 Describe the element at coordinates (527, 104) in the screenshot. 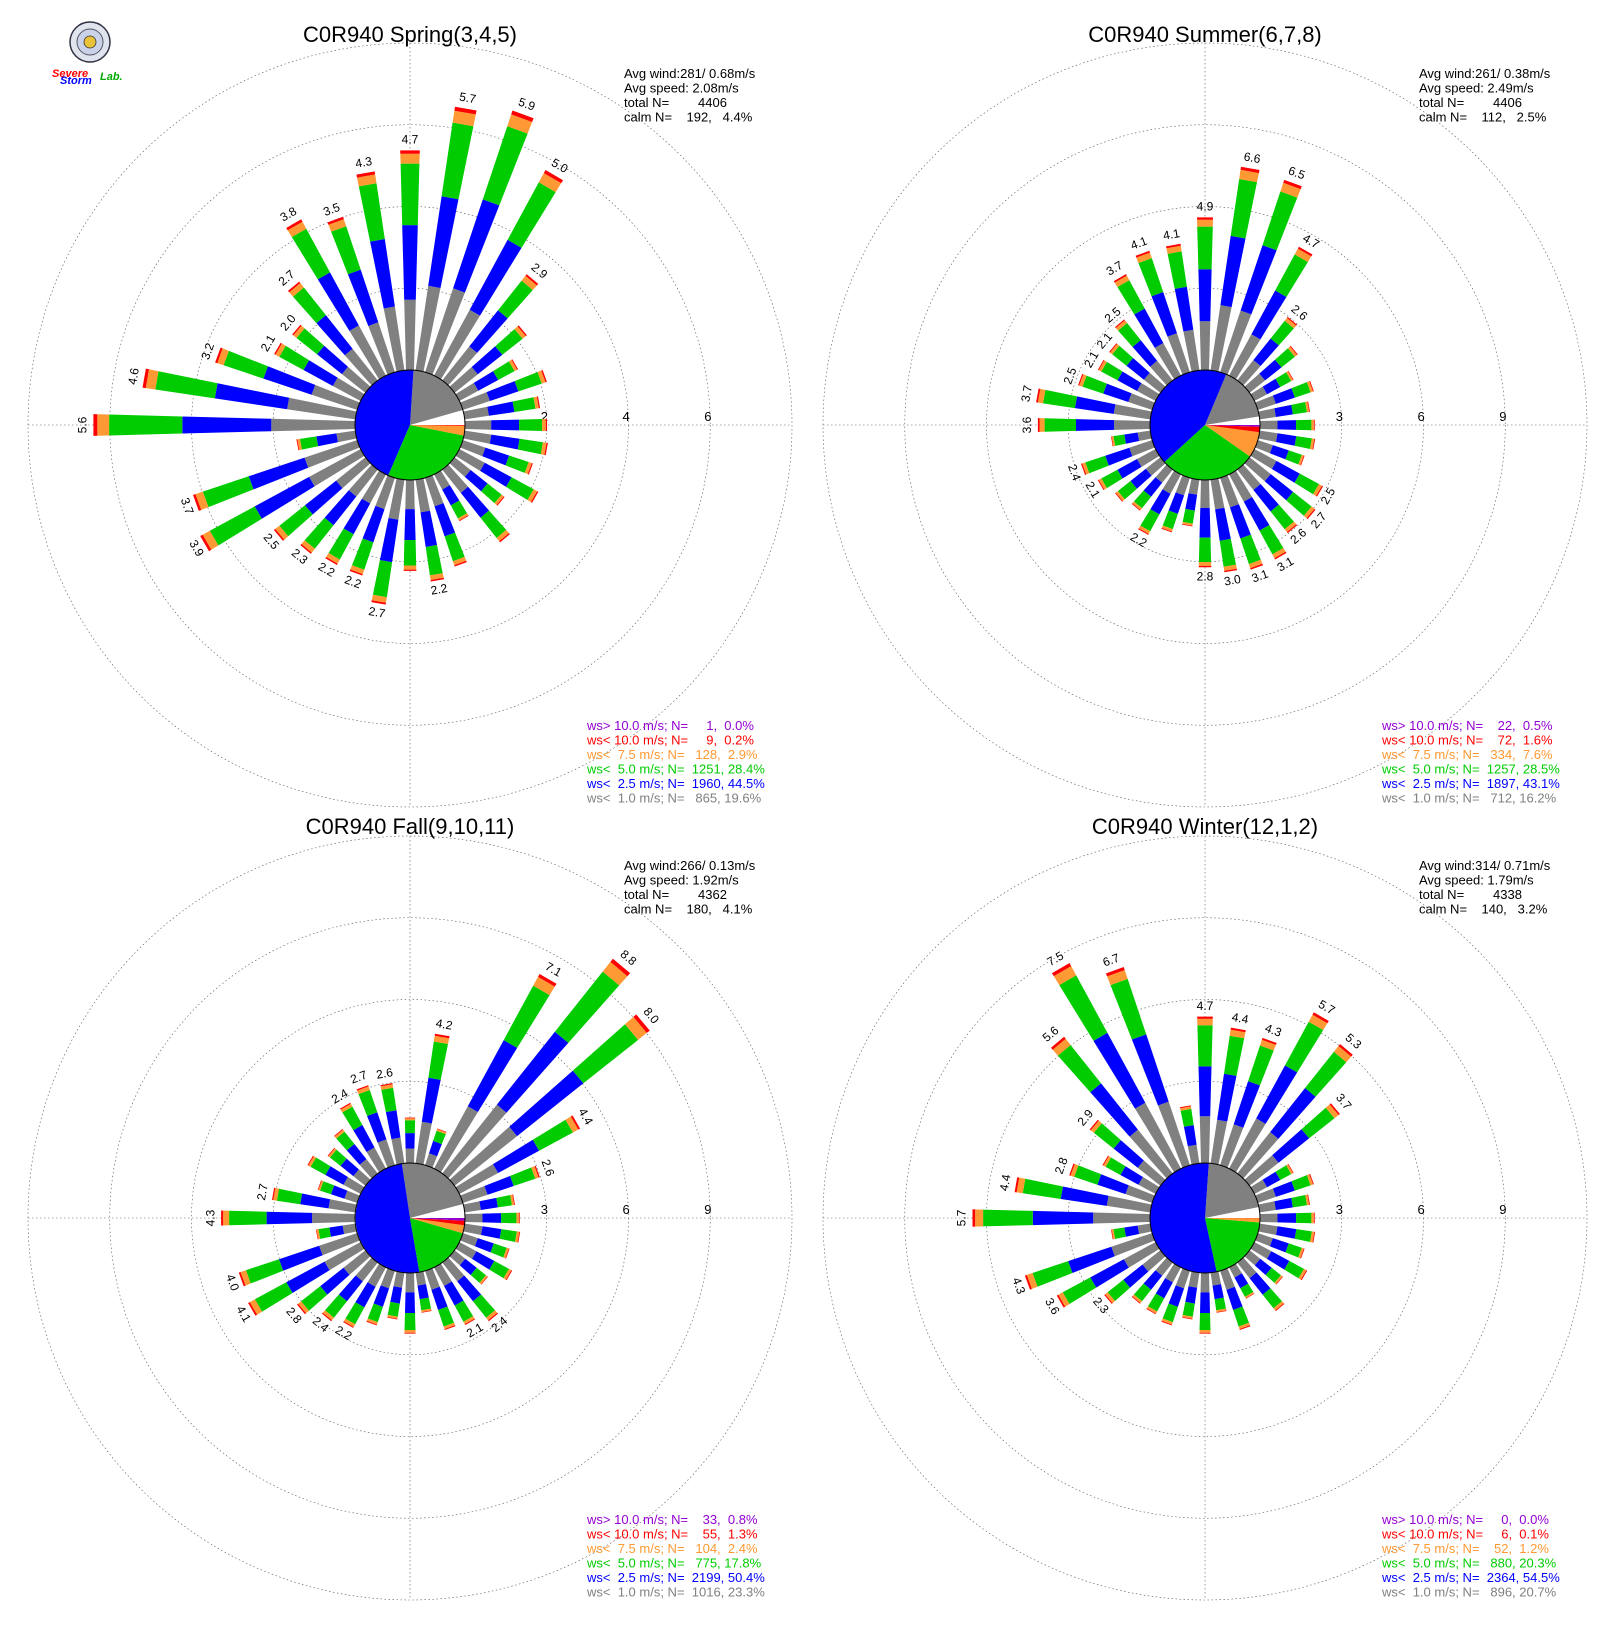

I see `bar-total-label: 5.9` at that location.